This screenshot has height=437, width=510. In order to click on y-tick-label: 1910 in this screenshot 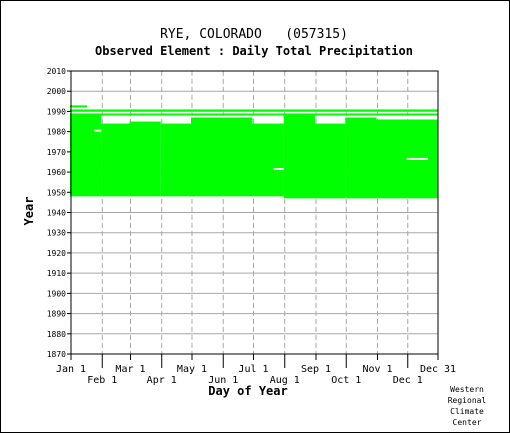, I will do `click(56, 273)`.